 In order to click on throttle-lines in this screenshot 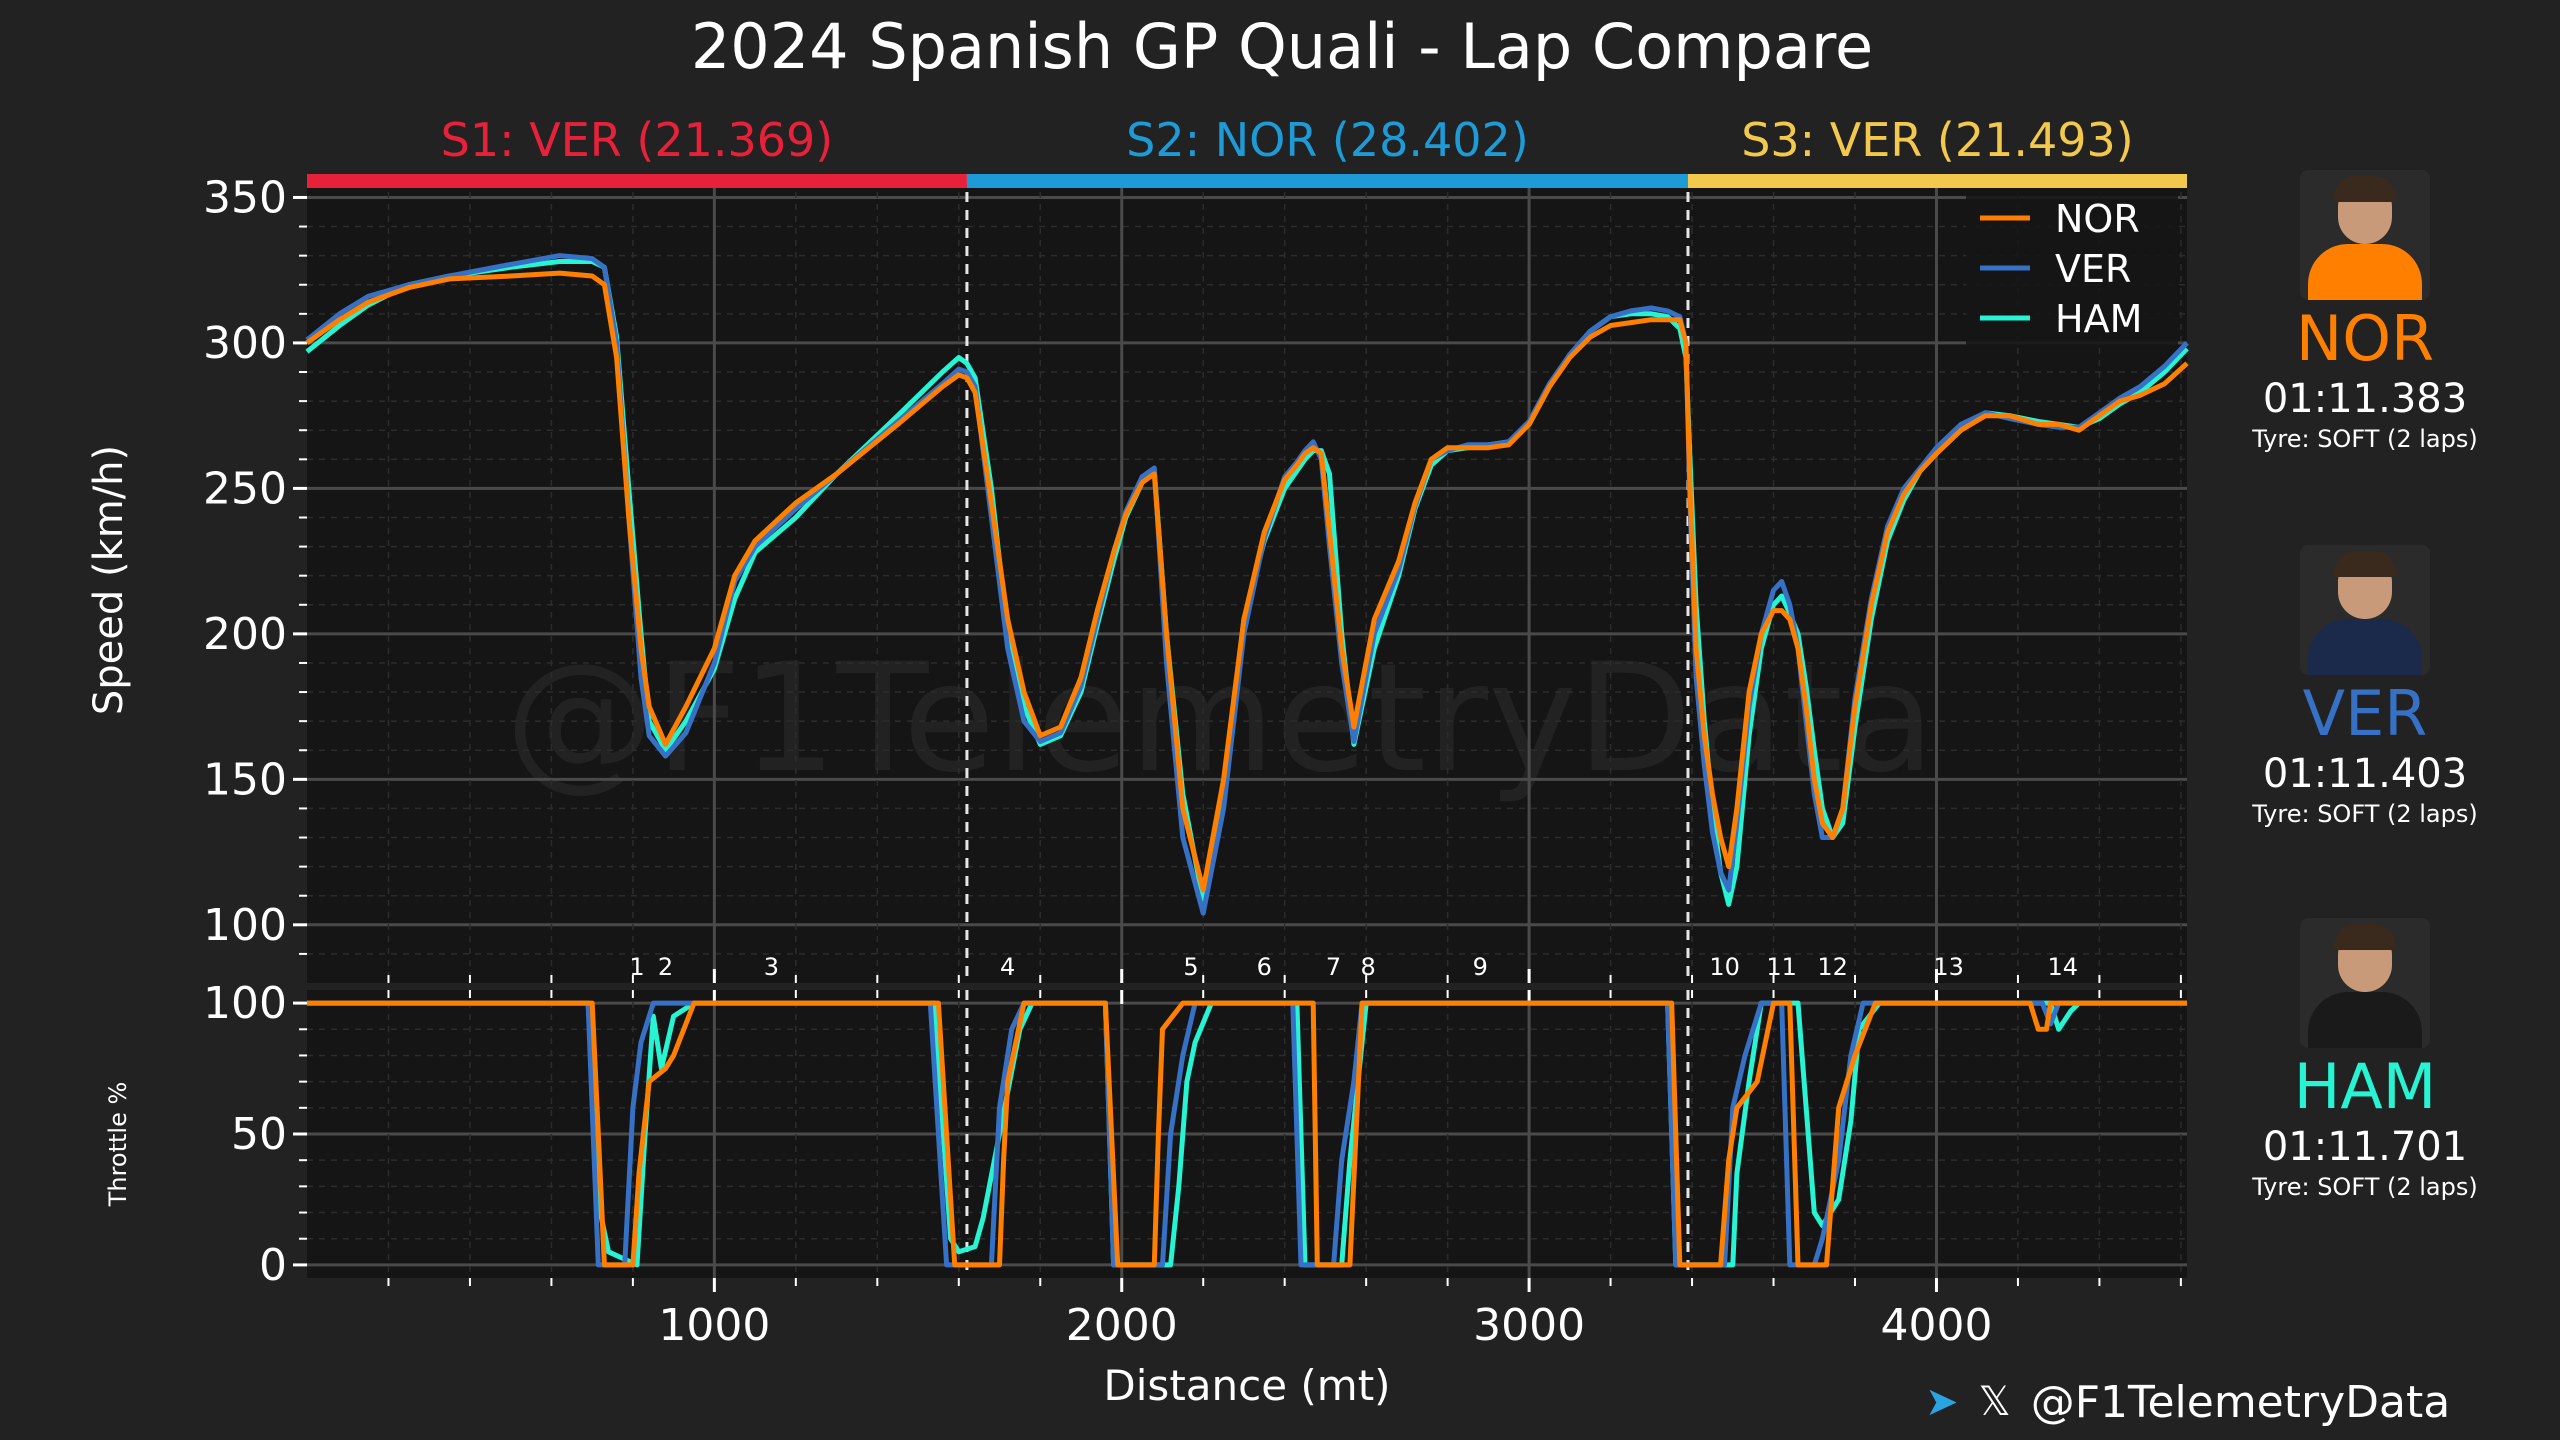, I will do `click(1247, 1134)`.